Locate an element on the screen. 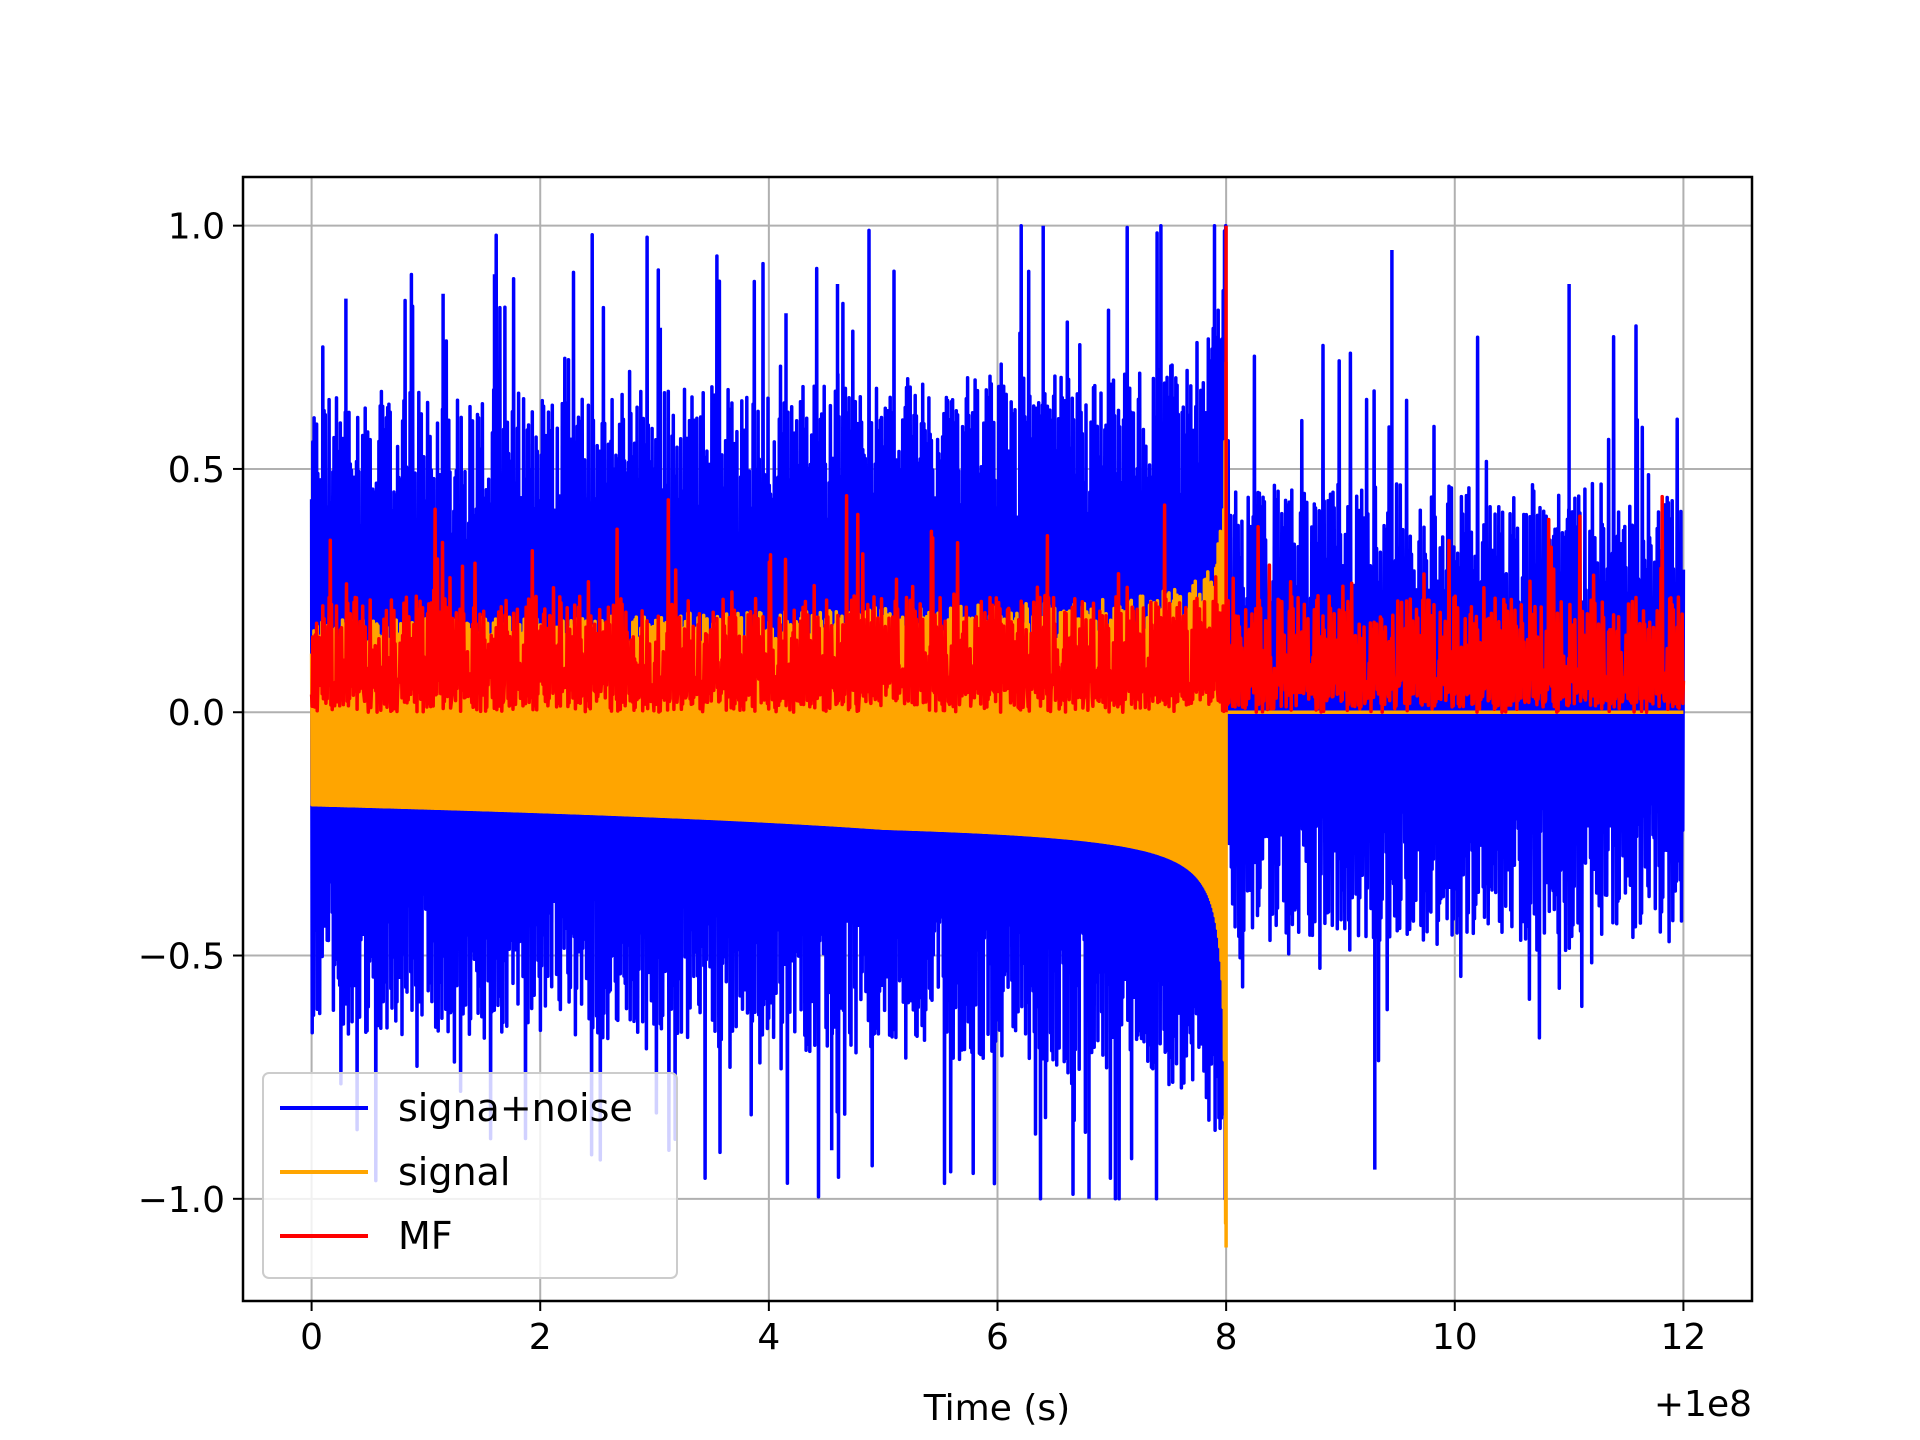 The height and width of the screenshot is (1440, 1920). x-tick-label: 0 is located at coordinates (311, 1337).